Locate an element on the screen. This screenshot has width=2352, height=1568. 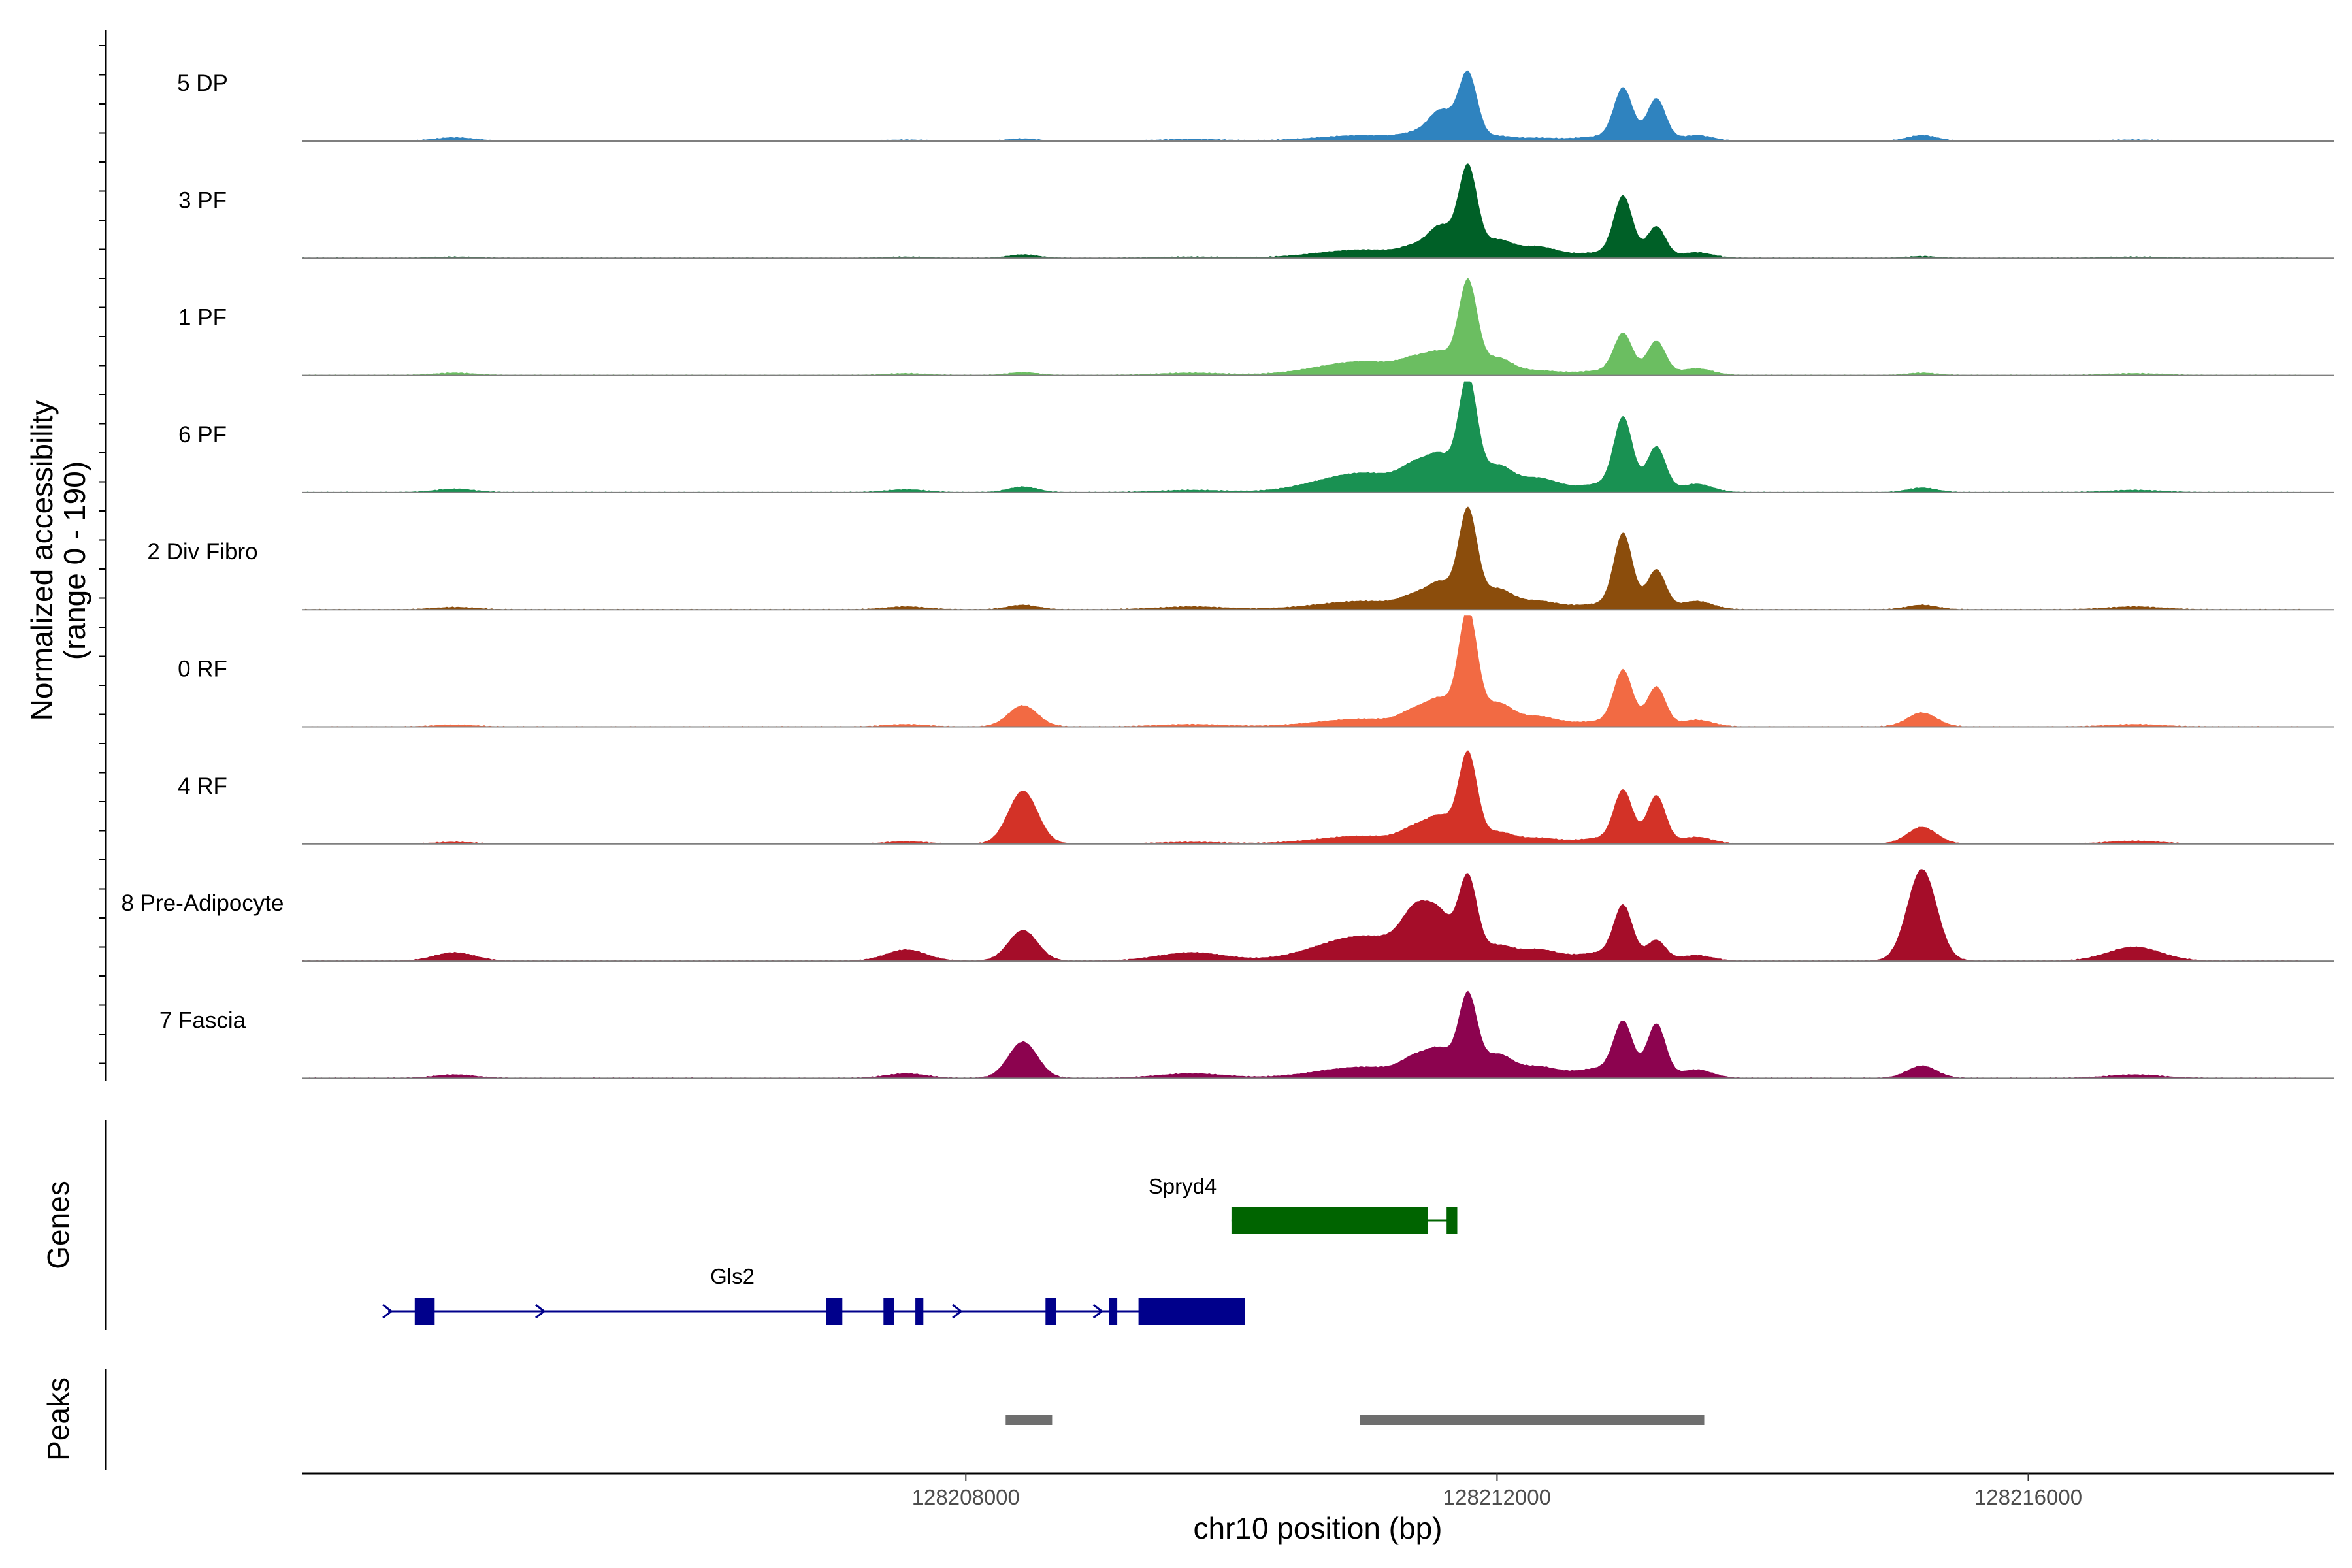
track-4-rf: 4 RF is located at coordinates (1256, 797).